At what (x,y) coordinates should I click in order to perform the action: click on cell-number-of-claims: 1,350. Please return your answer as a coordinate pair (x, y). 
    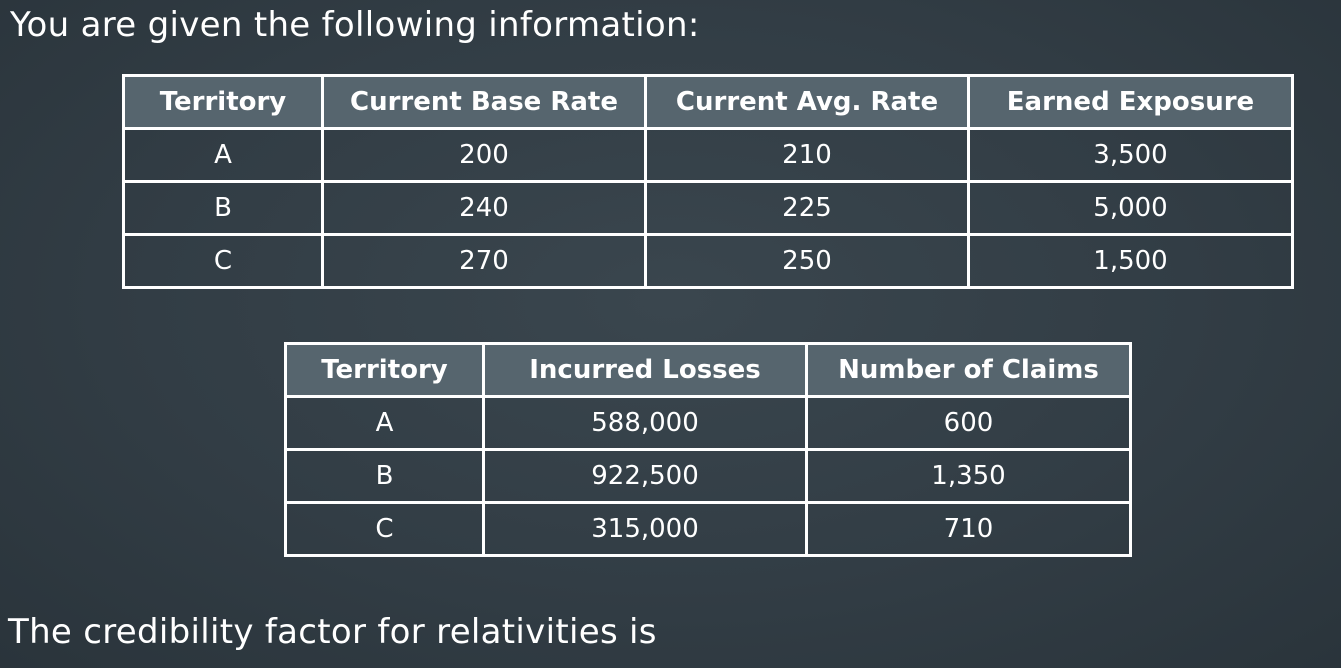
    Looking at the image, I should click on (968, 476).